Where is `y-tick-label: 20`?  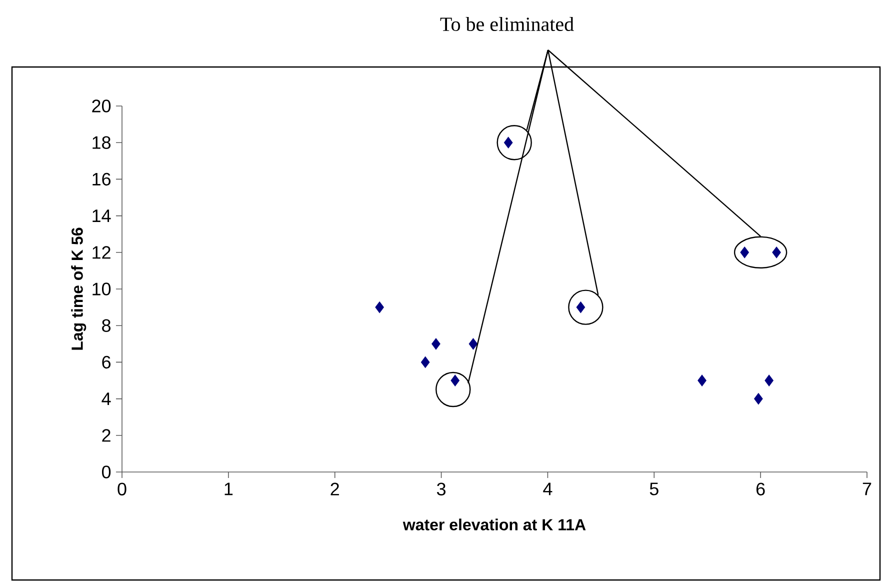
y-tick-label: 20 is located at coordinates (101, 106).